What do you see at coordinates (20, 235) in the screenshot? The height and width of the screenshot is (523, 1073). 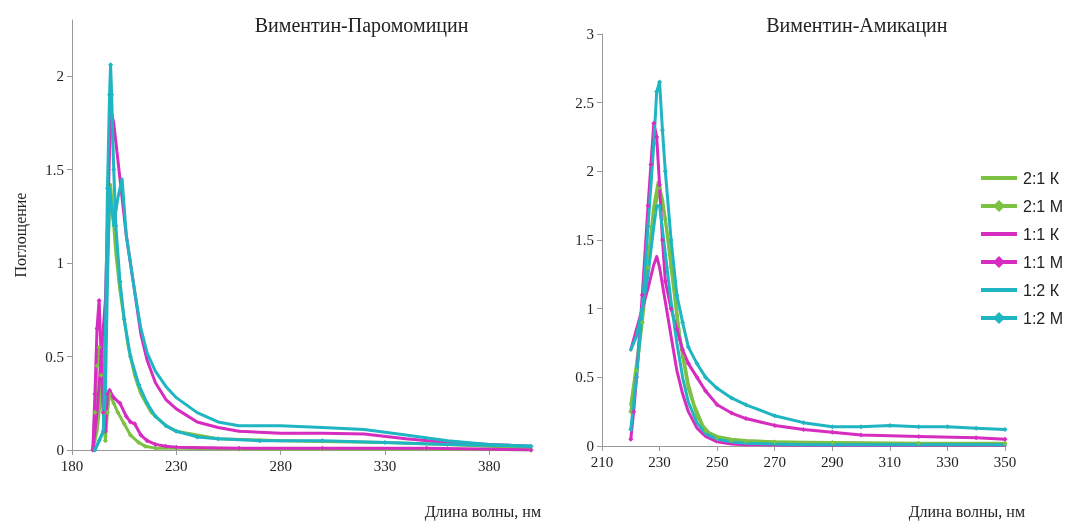 I see `y-axis-title: Поглощение` at bounding box center [20, 235].